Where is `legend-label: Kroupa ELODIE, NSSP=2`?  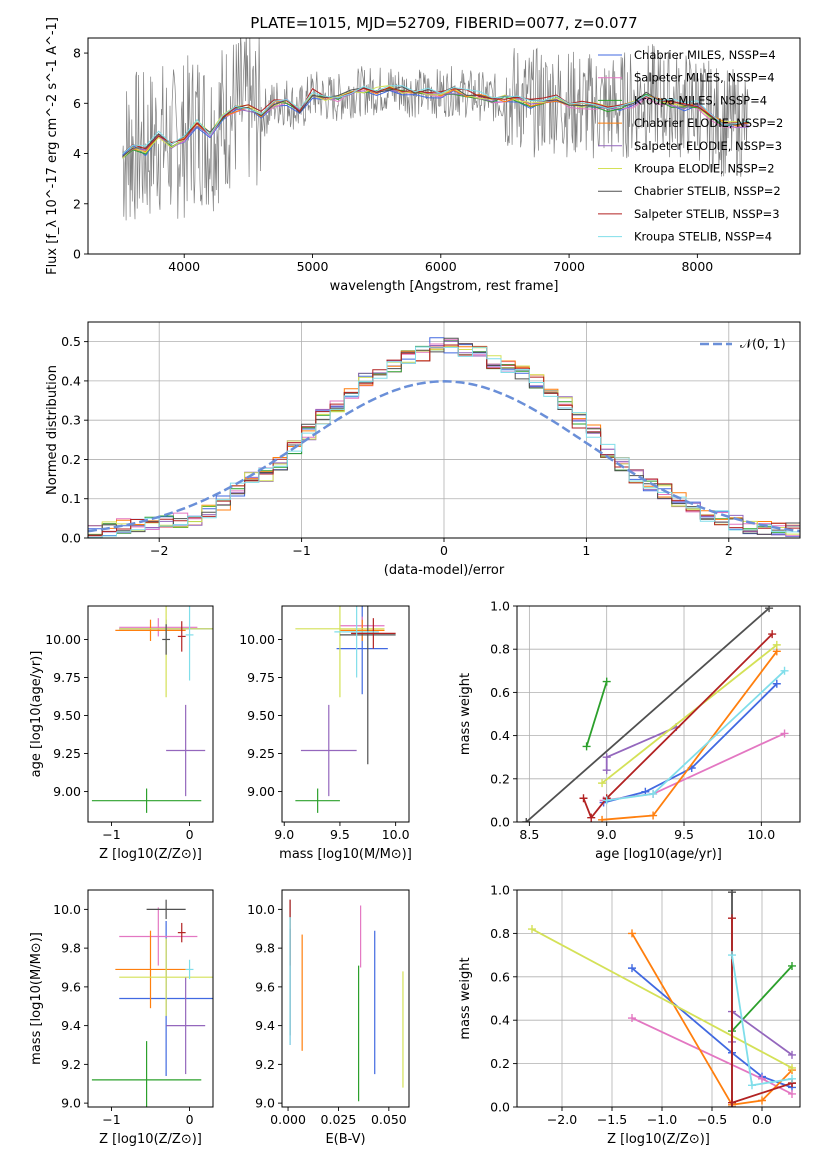 legend-label: Kroupa ELODIE, NSSP=2 is located at coordinates (704, 169).